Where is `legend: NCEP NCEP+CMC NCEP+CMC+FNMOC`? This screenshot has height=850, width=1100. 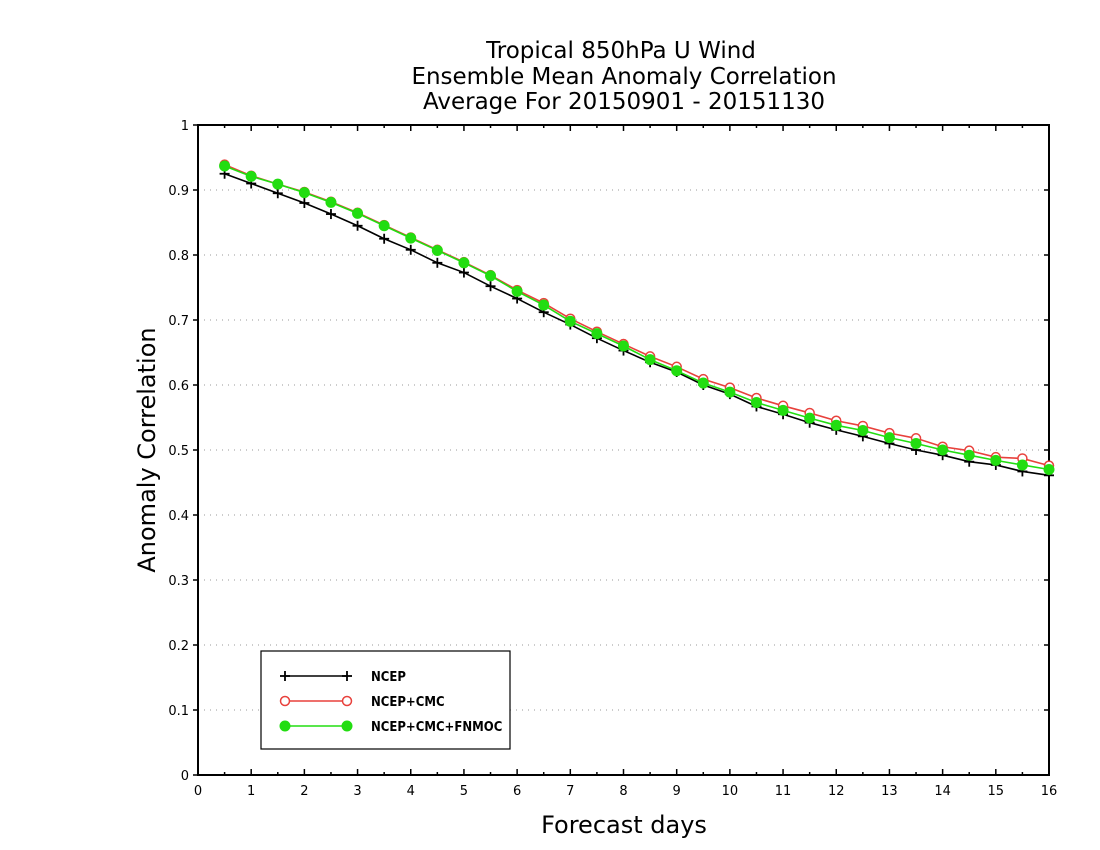
legend: NCEP NCEP+CMC NCEP+CMC+FNMOC is located at coordinates (385, 700).